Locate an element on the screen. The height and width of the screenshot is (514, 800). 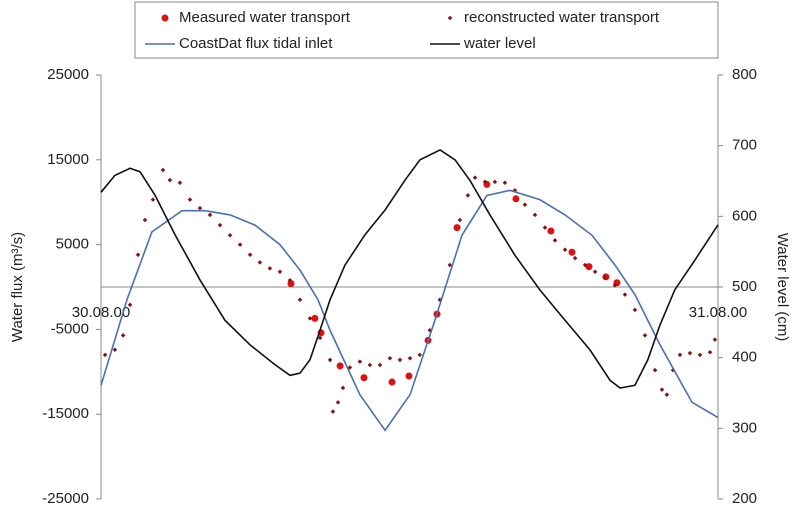
legend-marker is located at coordinates (165, 18).